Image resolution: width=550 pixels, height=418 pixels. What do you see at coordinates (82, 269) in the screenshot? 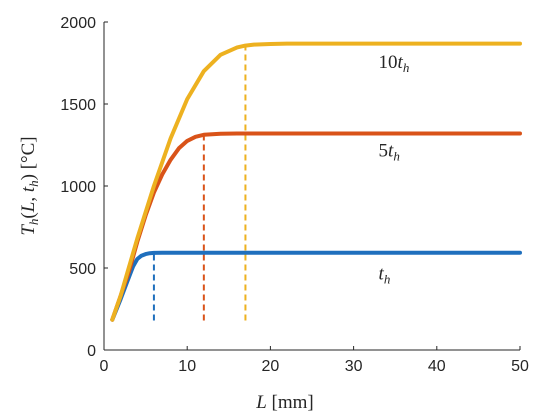
I see `y-tick-label: 500` at bounding box center [82, 269].